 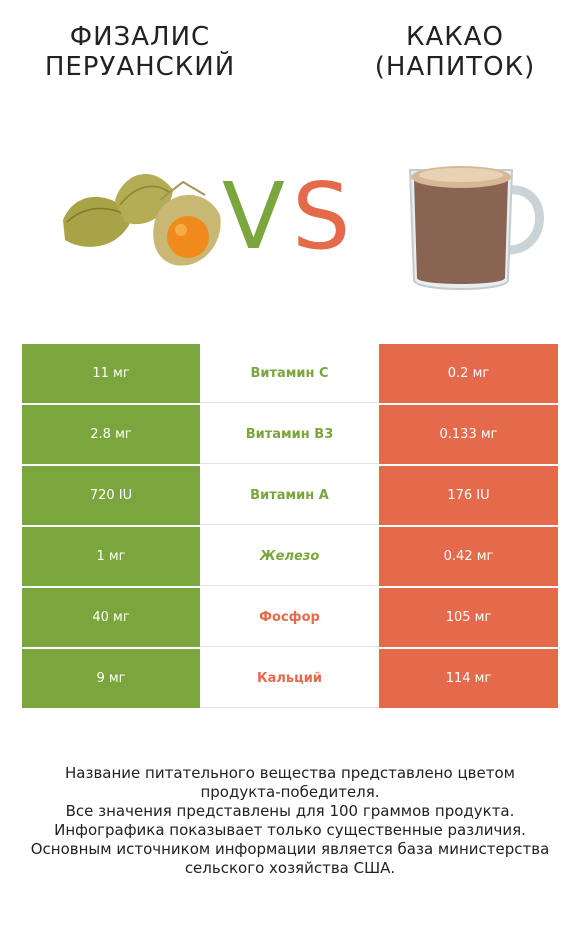 I want to click on table-row: 11 мг Витамин C 0.2 мг, so click(x=290, y=374).